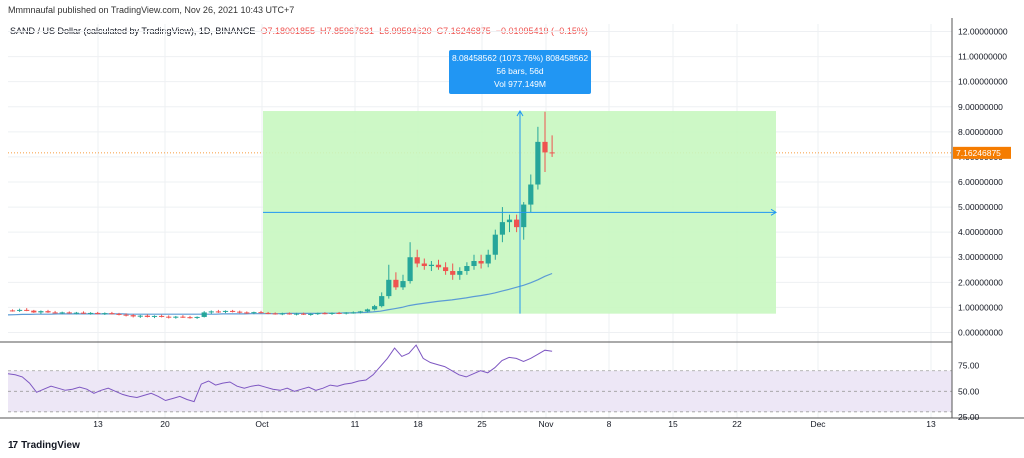 This screenshot has height=458, width=1024. I want to click on rsi-band, so click(480, 391).